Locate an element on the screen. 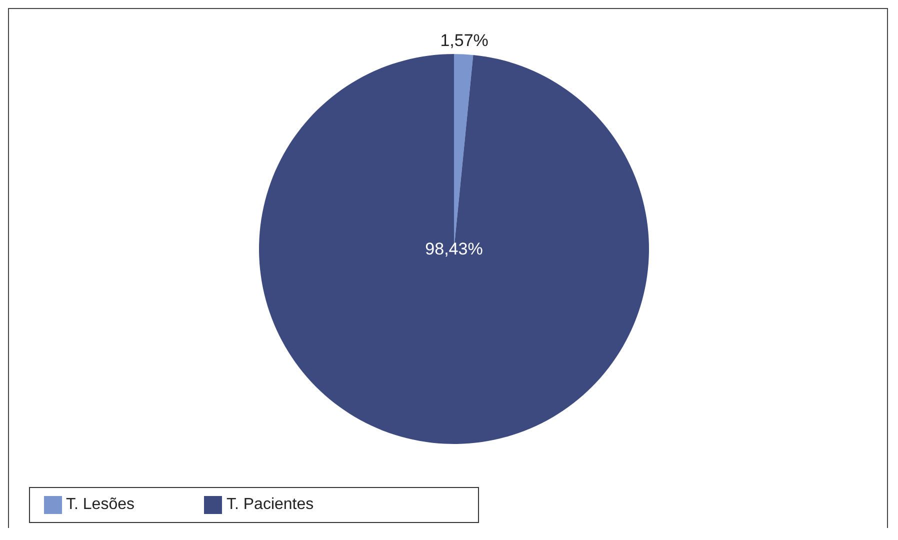 The image size is (898, 540). data-label: 98,43% is located at coordinates (454, 249).